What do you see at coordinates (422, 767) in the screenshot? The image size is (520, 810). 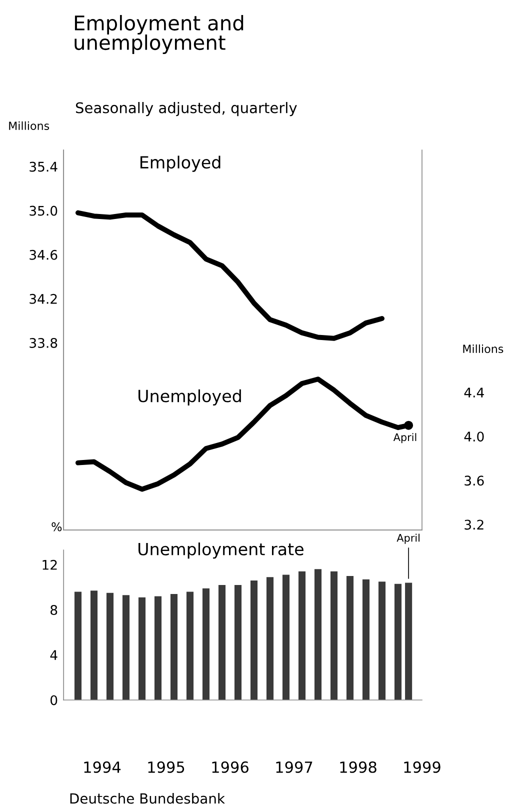 I see `x-tick-label: 1999` at bounding box center [422, 767].